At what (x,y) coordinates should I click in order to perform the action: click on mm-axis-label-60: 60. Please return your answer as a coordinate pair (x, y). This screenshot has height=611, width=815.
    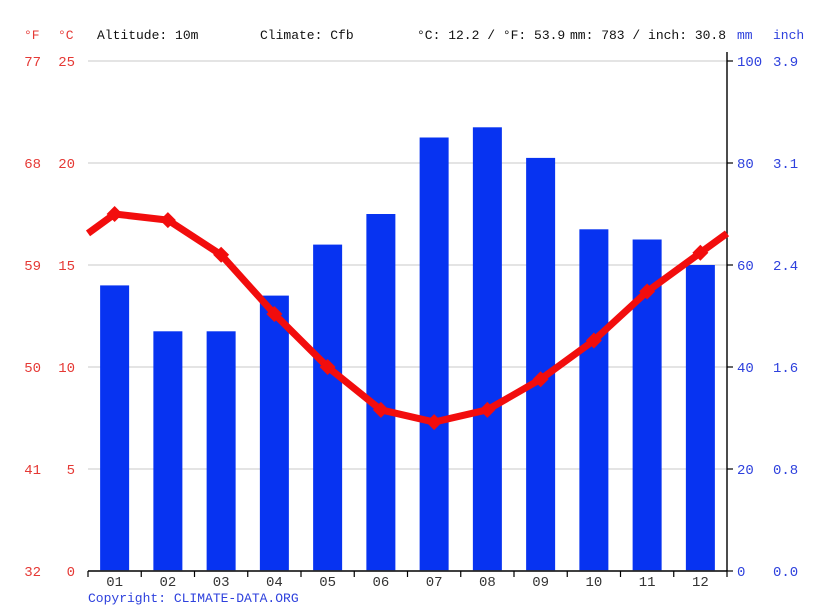
    Looking at the image, I should click on (745, 267).